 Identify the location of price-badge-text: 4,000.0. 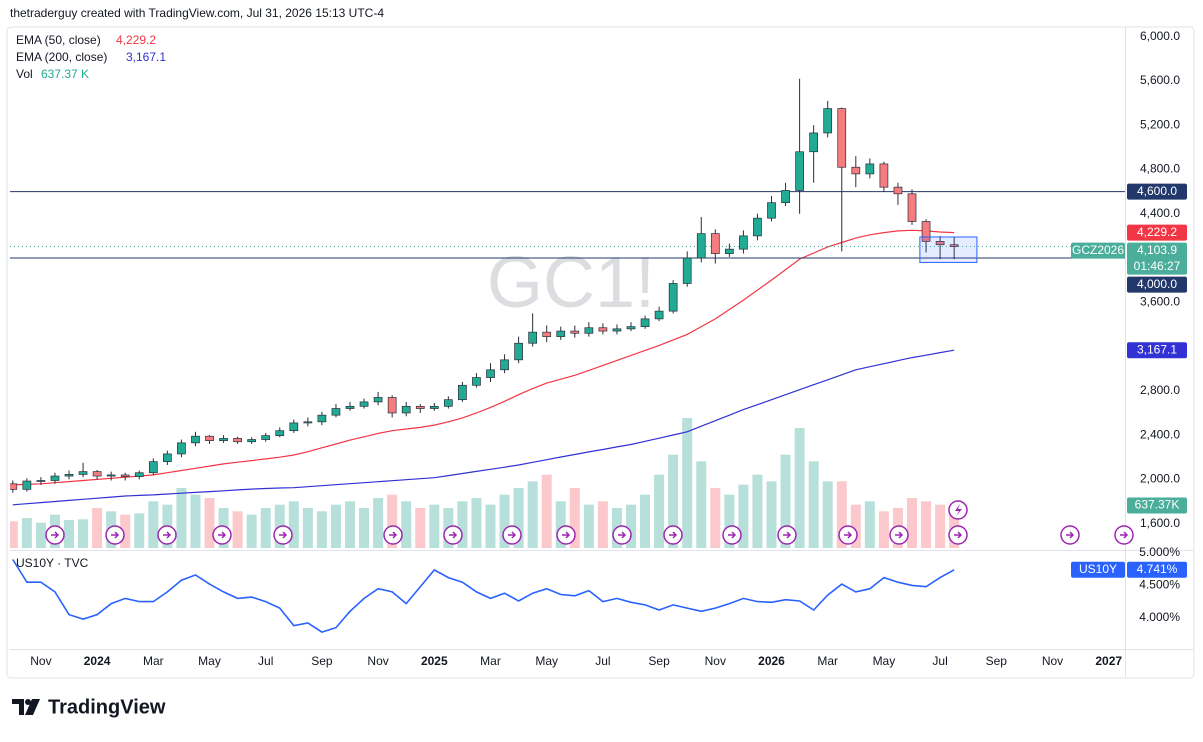
(1157, 284).